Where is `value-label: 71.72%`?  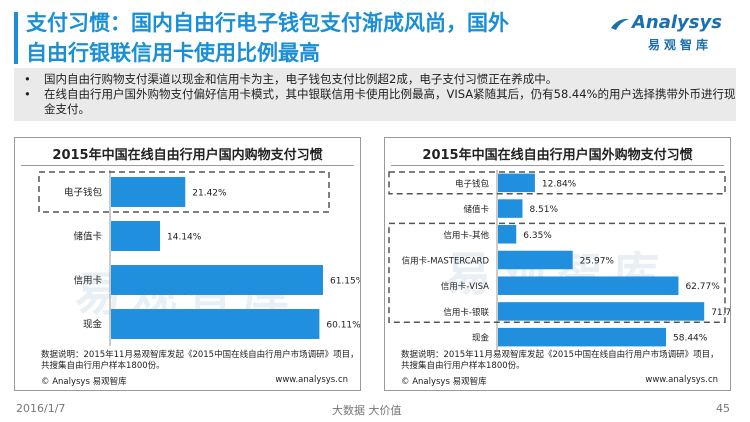 value-label: 71.72% is located at coordinates (720, 313).